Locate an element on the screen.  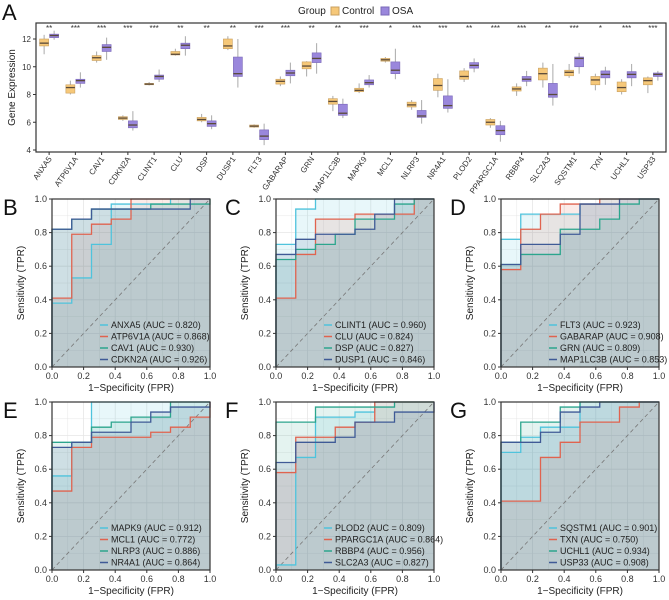
y-tick-label: 8 is located at coordinates (29, 95).